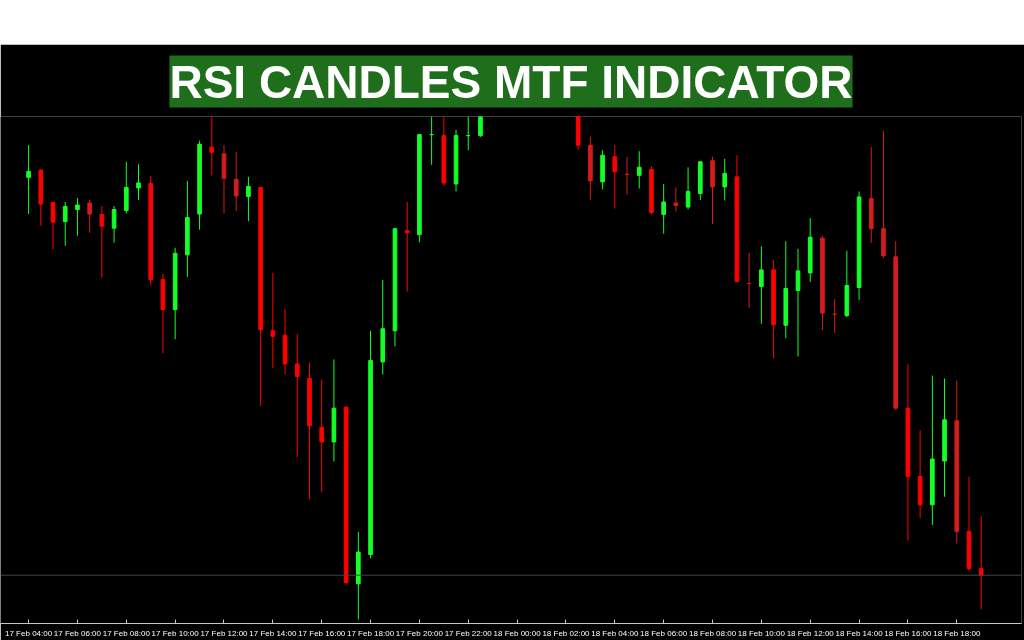 The image size is (1024, 640). What do you see at coordinates (517, 633) in the screenshot?
I see `x-tick-label: 18 Feb 00:00` at bounding box center [517, 633].